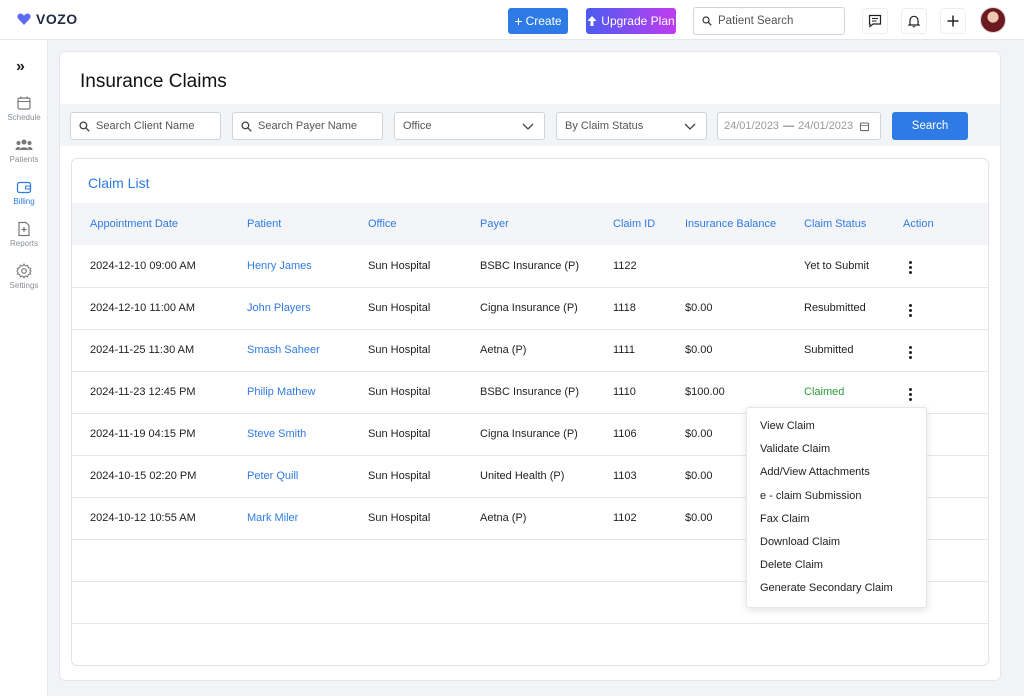 The width and height of the screenshot is (1024, 696). I want to click on balance-cell: $100.00, so click(705, 392).